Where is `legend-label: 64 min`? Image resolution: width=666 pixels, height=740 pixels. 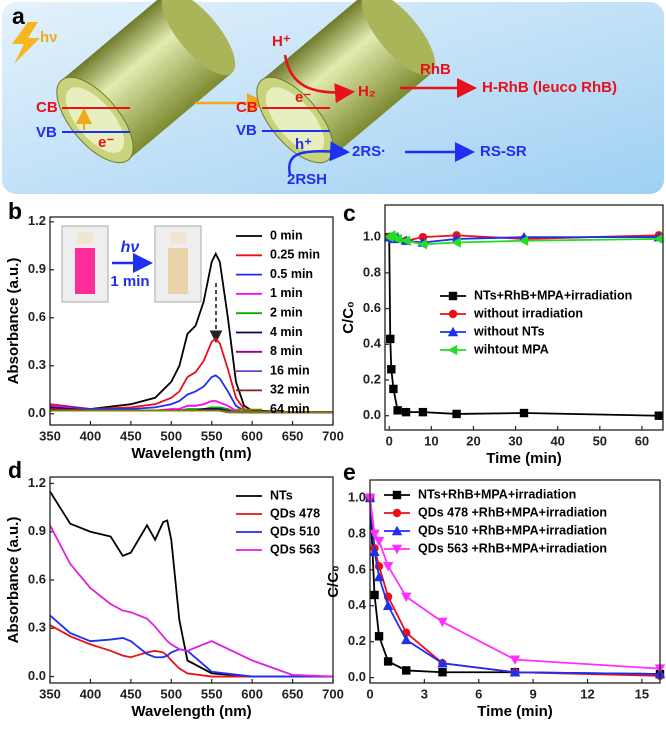
legend-label: 64 min is located at coordinates (290, 409).